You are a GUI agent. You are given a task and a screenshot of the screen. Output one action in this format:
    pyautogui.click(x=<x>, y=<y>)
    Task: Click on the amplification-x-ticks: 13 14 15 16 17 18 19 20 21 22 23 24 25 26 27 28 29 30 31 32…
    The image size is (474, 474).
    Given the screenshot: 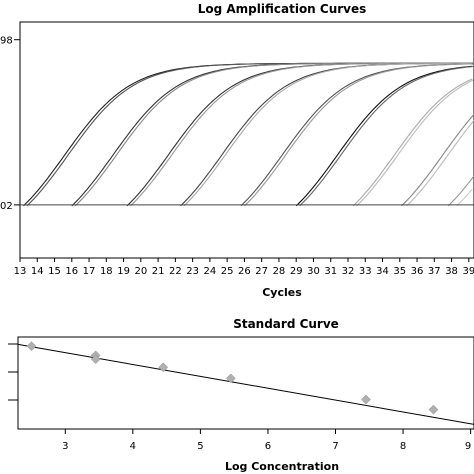 What is the action you would take?
    pyautogui.click(x=244, y=267)
    